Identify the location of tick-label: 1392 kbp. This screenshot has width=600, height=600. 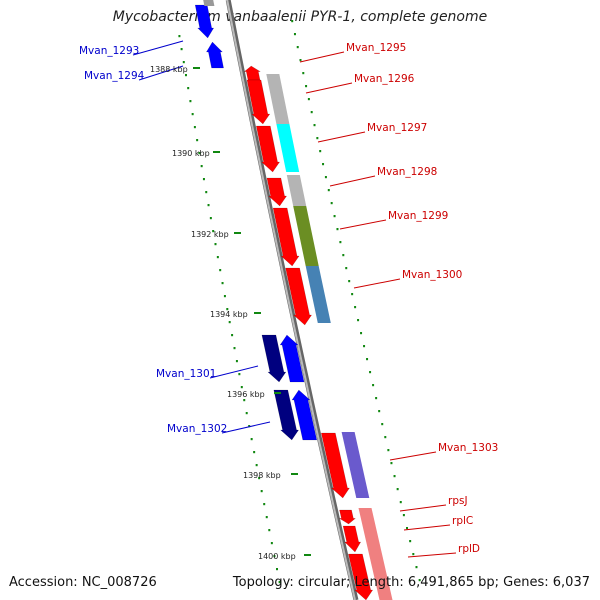
(210, 234).